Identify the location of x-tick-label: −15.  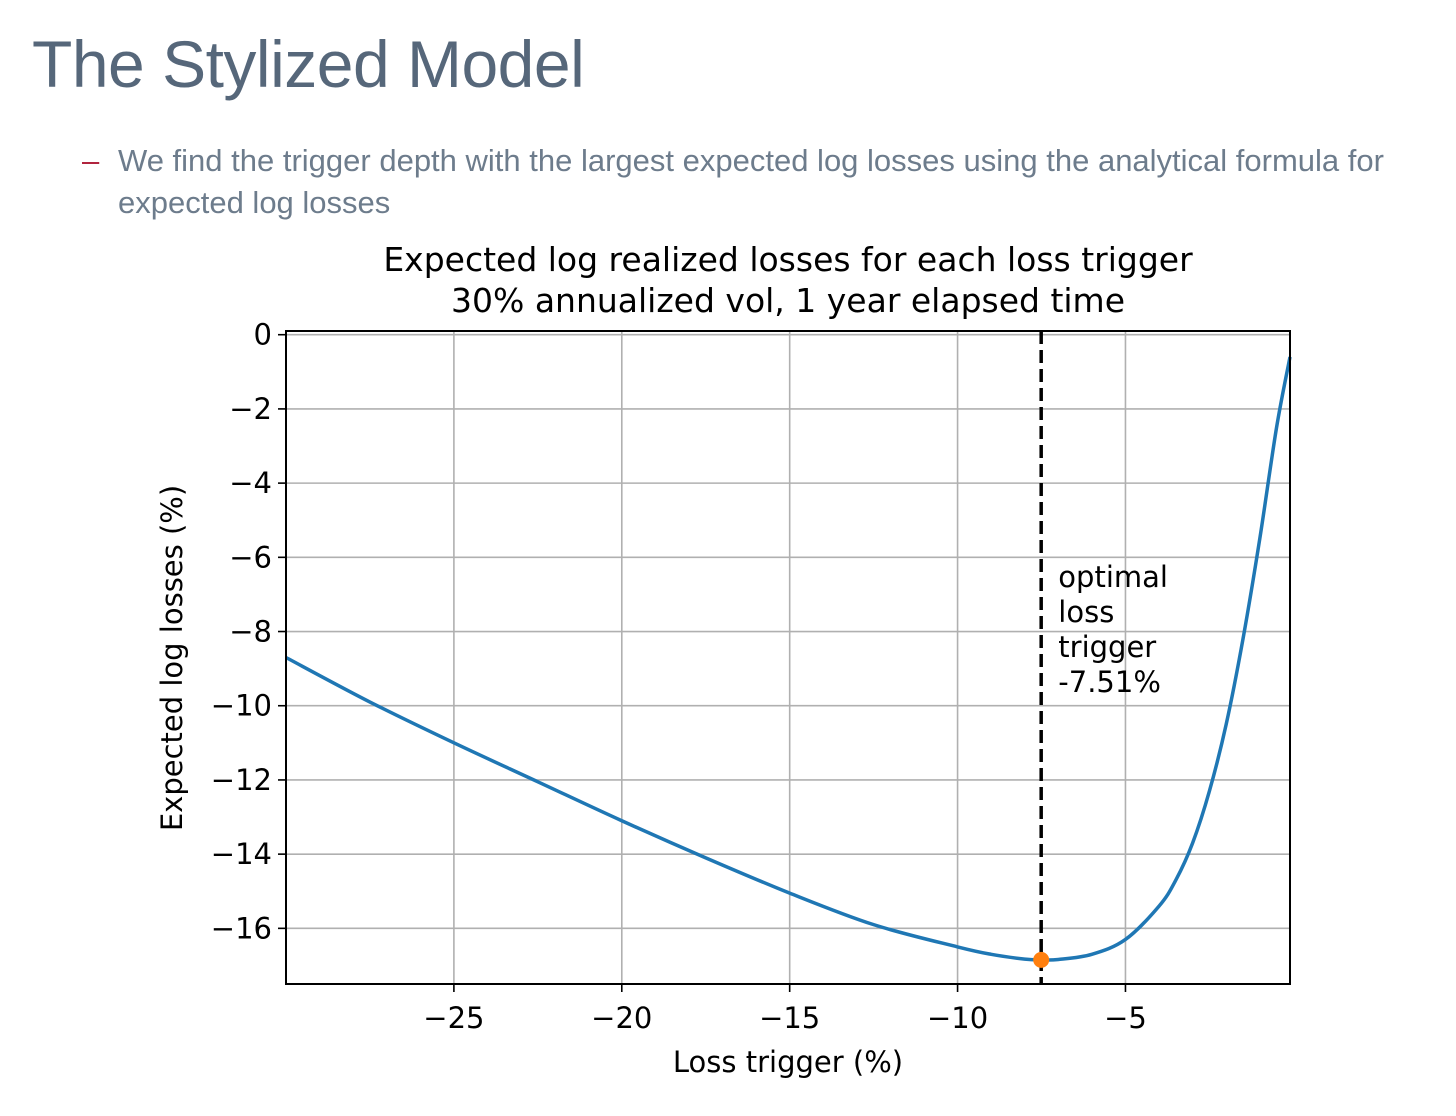
(789, 1018).